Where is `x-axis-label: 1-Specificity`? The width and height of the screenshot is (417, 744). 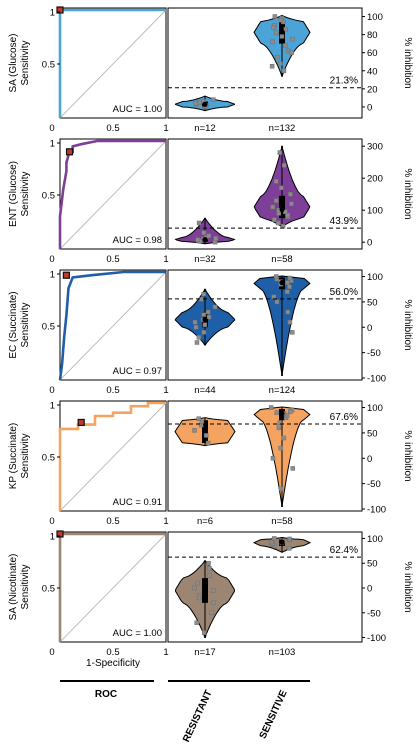
x-axis-label: 1-Specificity is located at coordinates (113, 663).